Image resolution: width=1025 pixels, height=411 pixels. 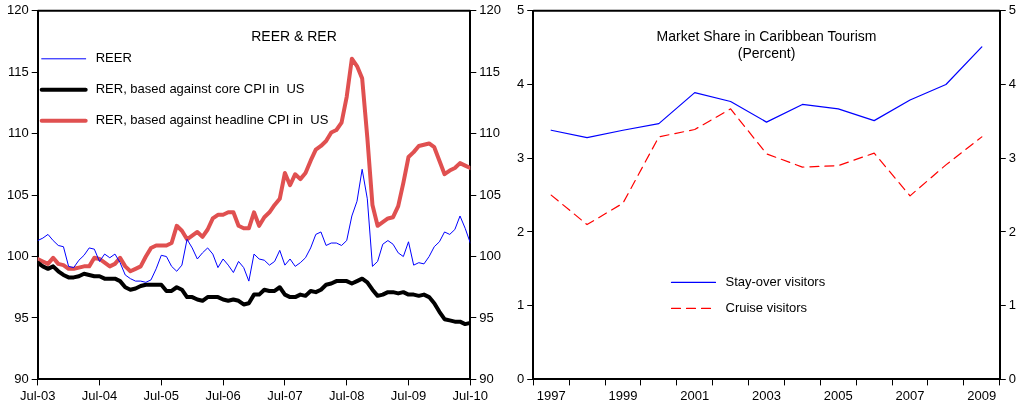 I want to click on y-tick-label: 3, so click(x=521, y=157).